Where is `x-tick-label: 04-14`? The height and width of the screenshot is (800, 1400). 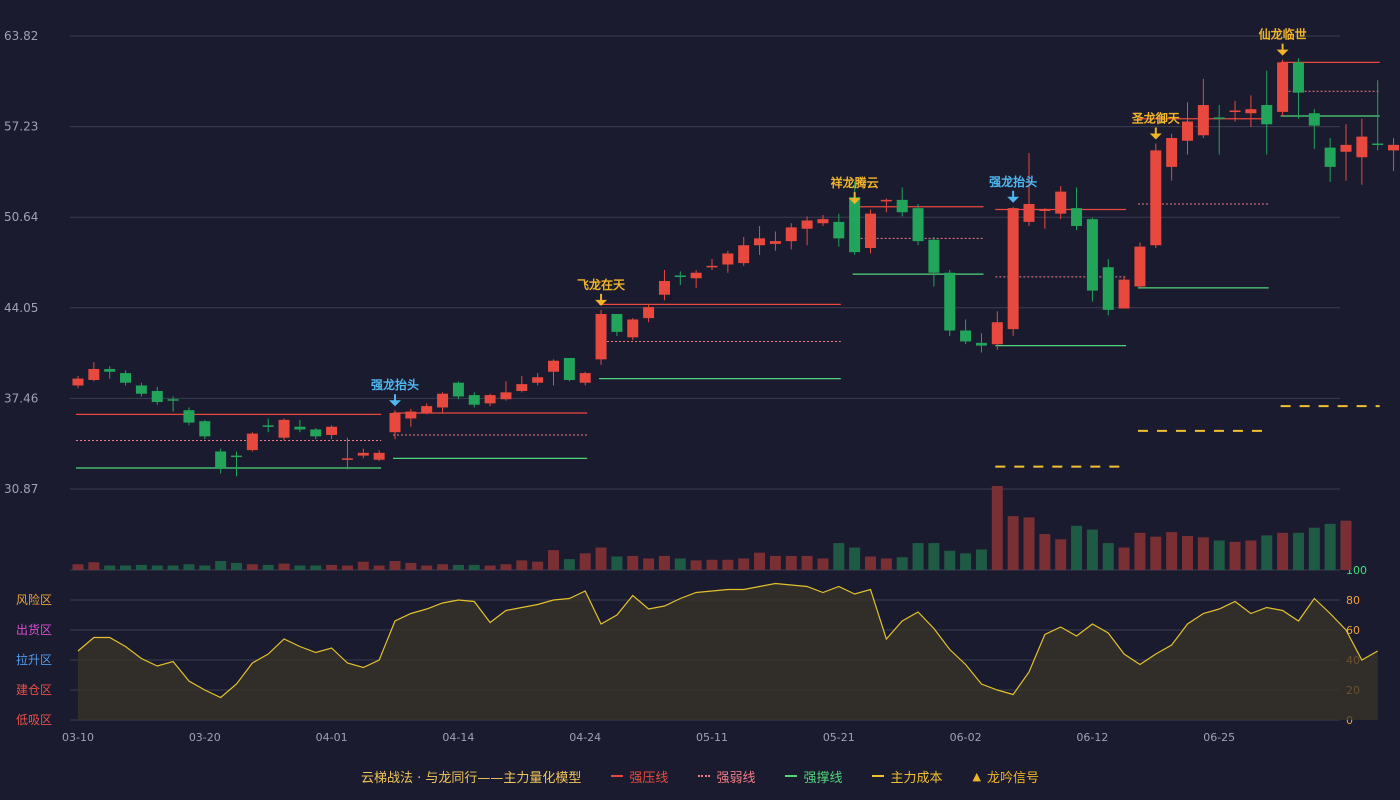 x-tick-label: 04-14 is located at coordinates (458, 737).